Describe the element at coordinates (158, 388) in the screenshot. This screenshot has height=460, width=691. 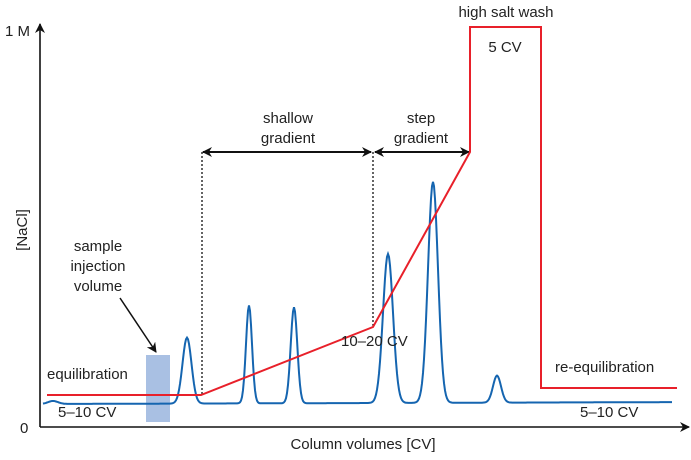
I see `sample-injection-band` at that location.